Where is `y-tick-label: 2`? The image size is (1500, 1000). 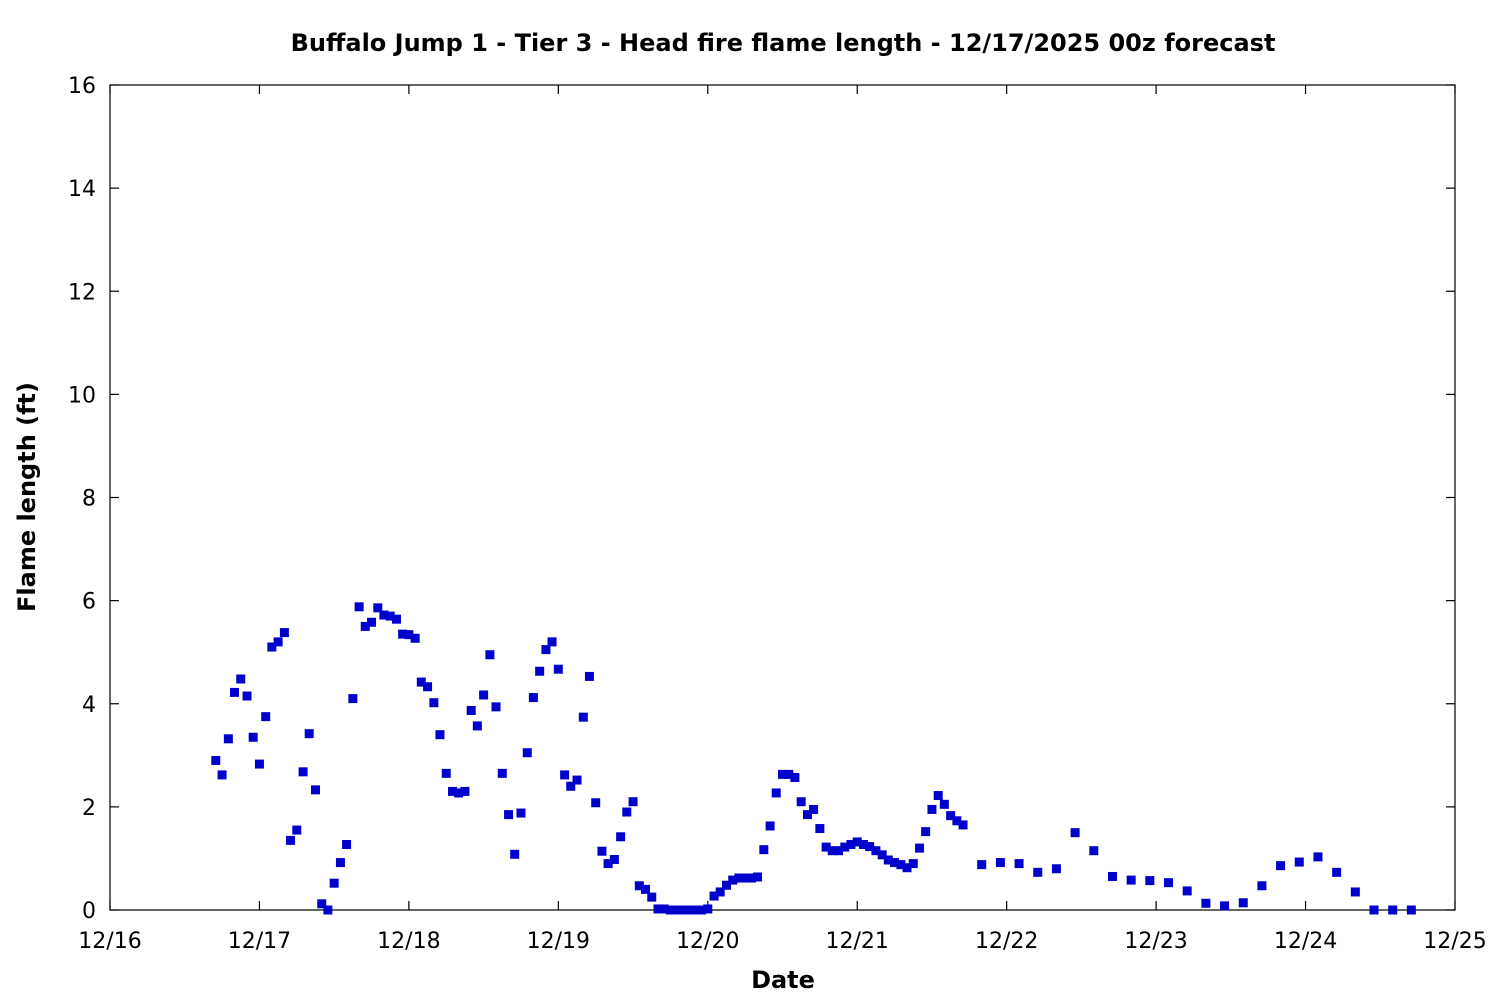 y-tick-label: 2 is located at coordinates (89, 808).